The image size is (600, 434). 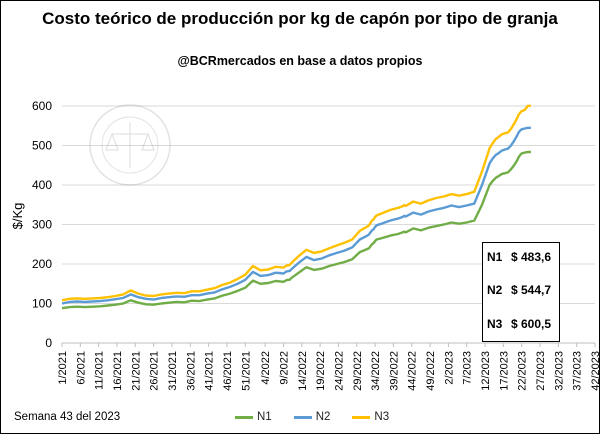 I want to click on x-tick-label: 21/2021, so click(x=136, y=371).